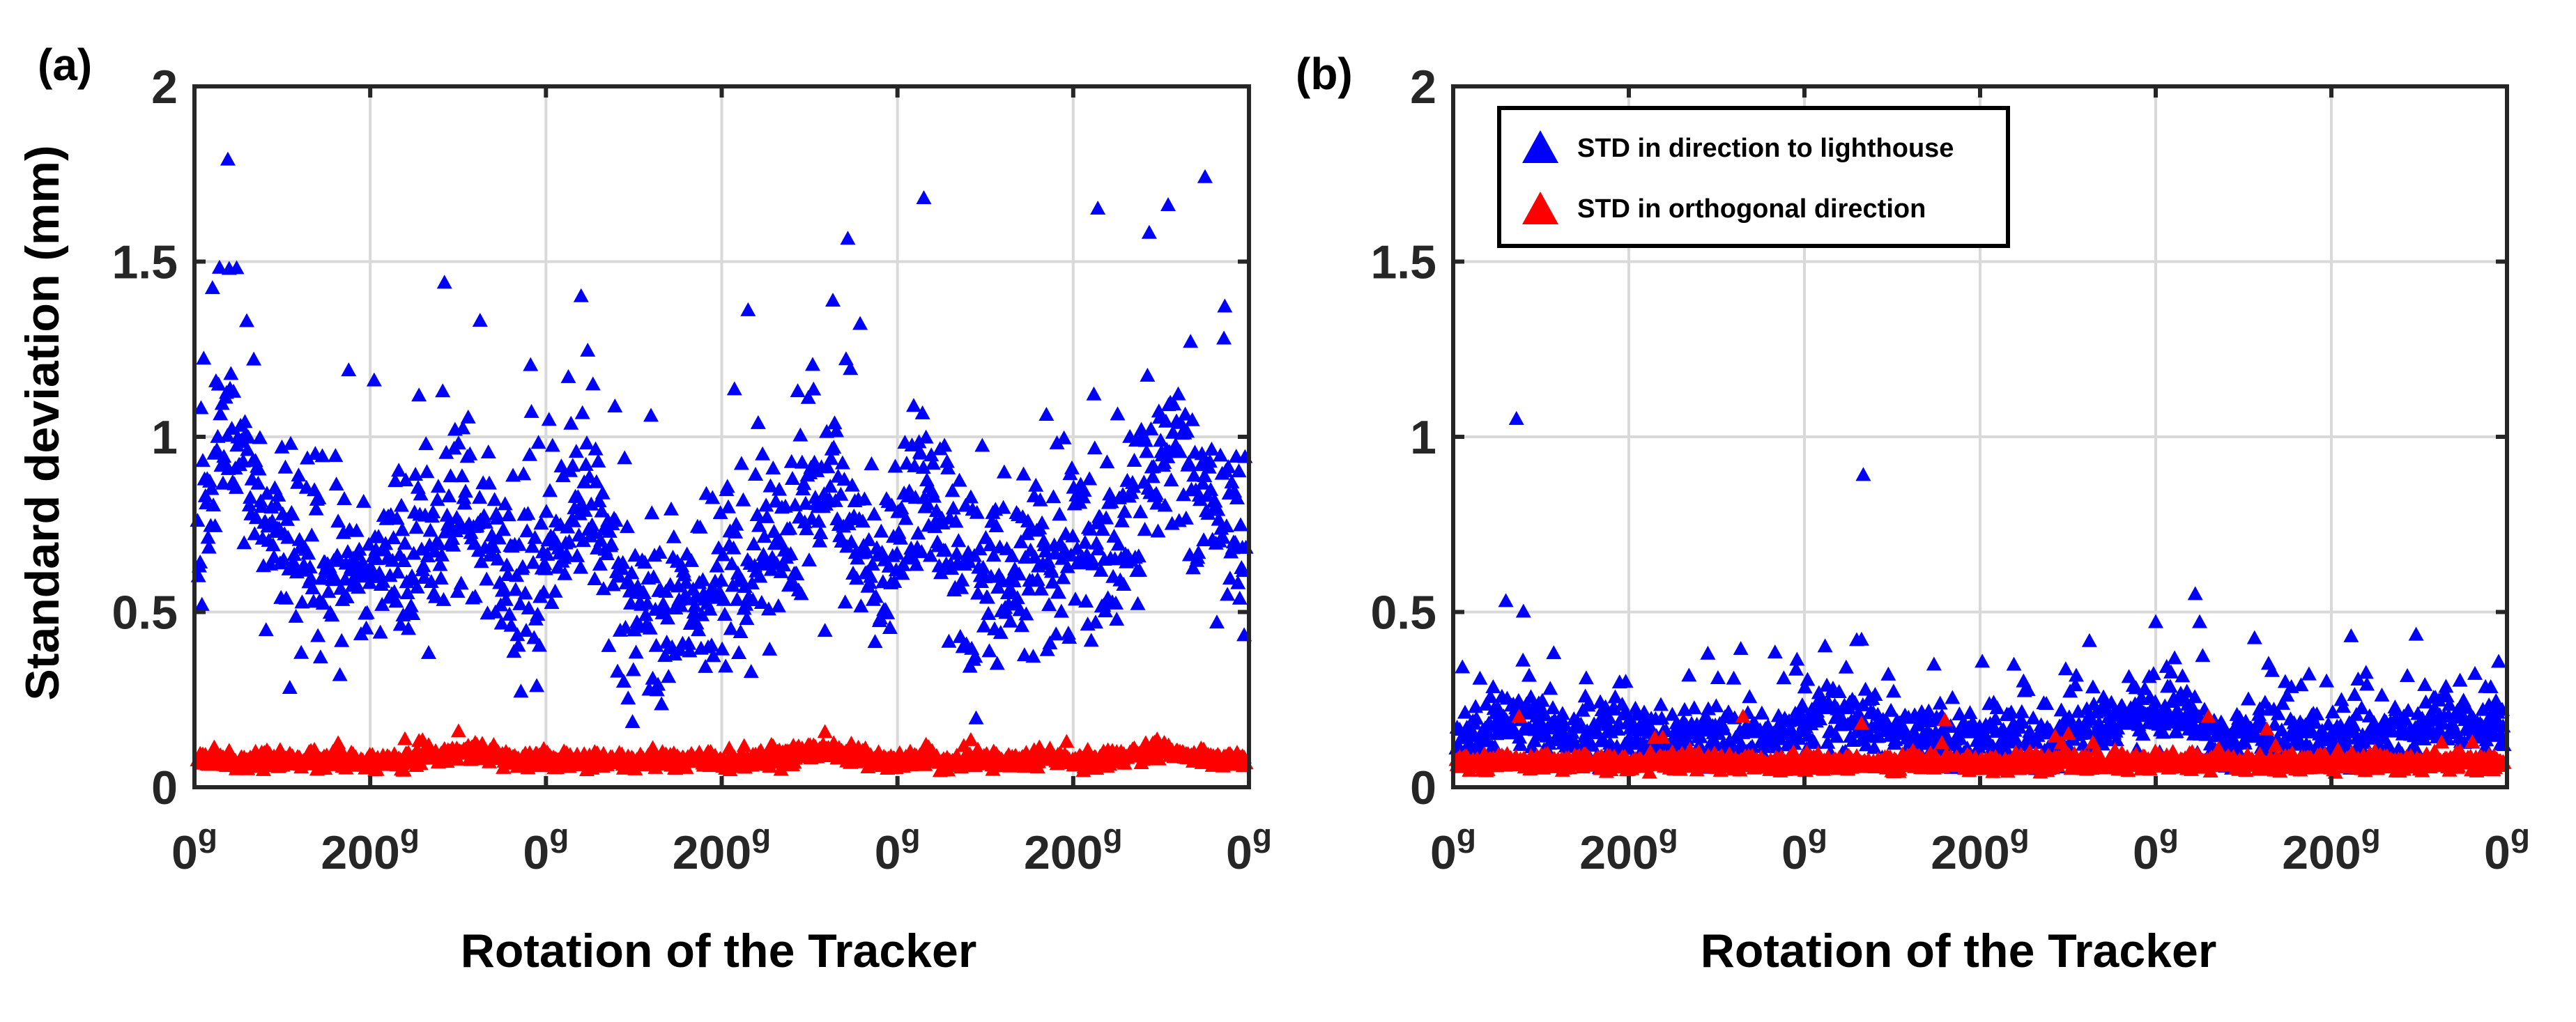 The width and height of the screenshot is (2576, 1022). Describe the element at coordinates (1453, 848) in the screenshot. I see `x-tick-label: 0g` at that location.